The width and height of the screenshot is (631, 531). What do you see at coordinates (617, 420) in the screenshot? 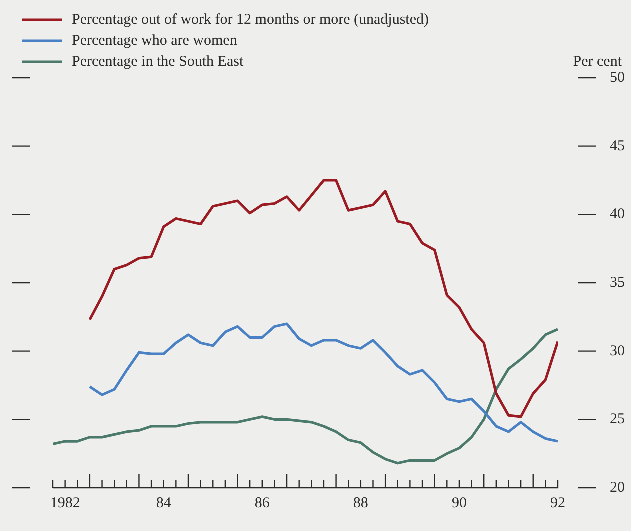
I see `y-tick-label: 25` at bounding box center [617, 420].